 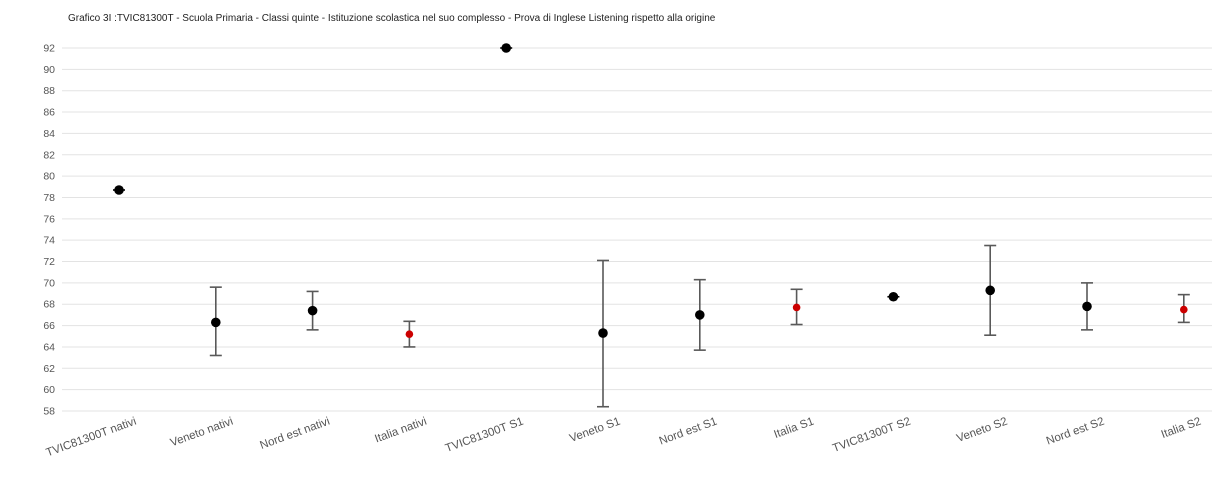 I want to click on x-tick-label: Italia S1, so click(x=793, y=428).